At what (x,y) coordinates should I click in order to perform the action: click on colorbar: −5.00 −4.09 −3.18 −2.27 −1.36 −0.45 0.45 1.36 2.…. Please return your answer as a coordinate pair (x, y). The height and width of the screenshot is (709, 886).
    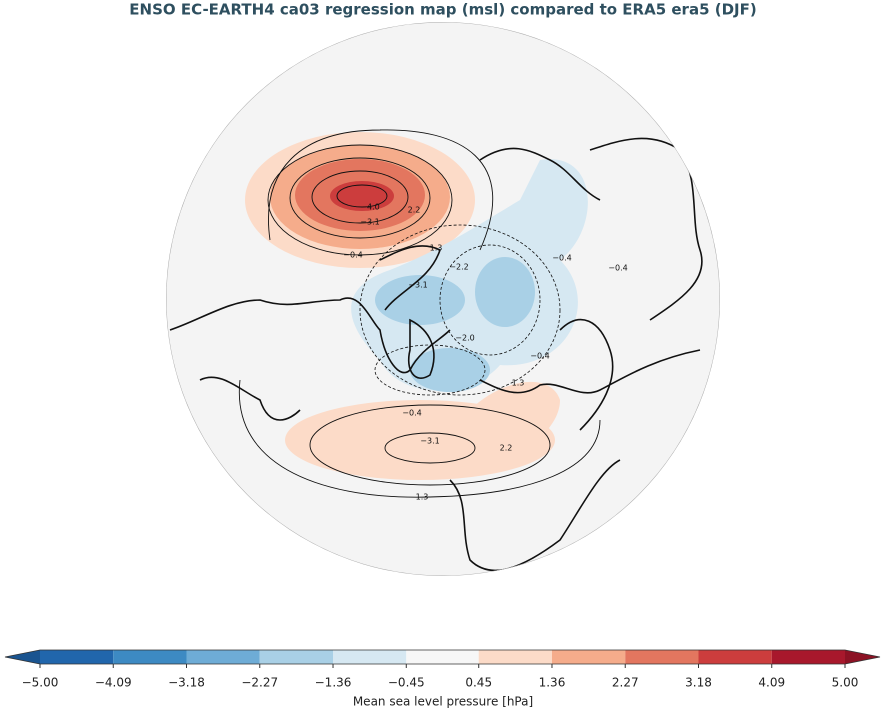
    Looking at the image, I should click on (442, 669).